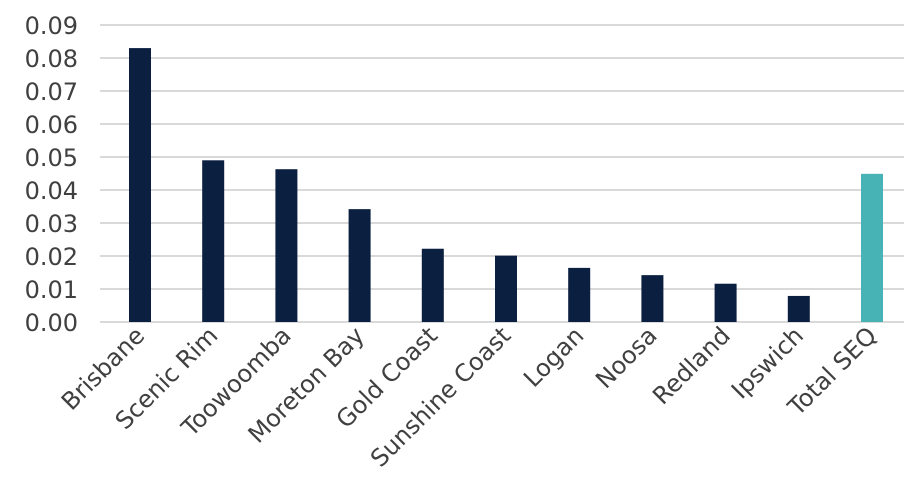 Image resolution: width=904 pixels, height=499 pixels. Describe the element at coordinates (579, 294) in the screenshot. I see `bar-logan` at that location.